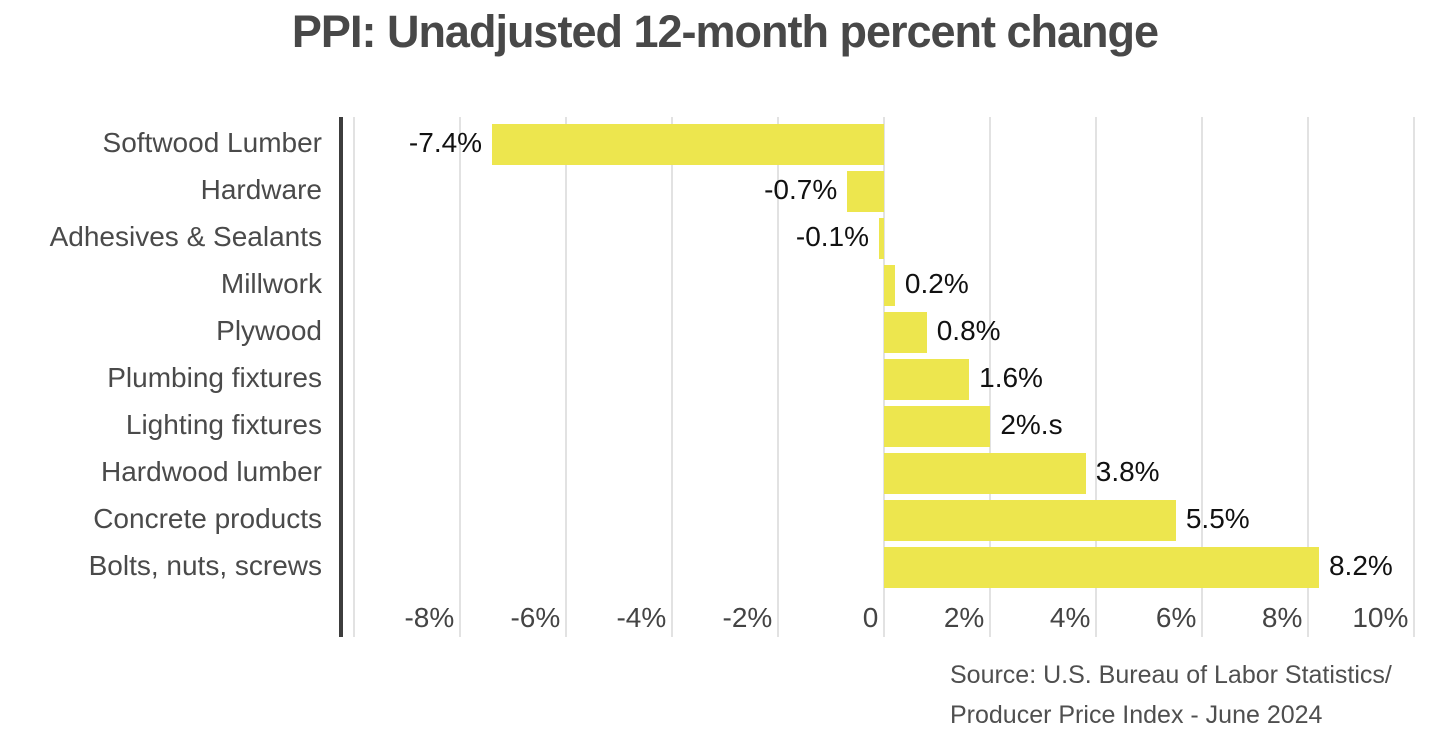 The image size is (1450, 750). I want to click on value-label-adhesives-sealants: -0.1%, so click(832, 236).